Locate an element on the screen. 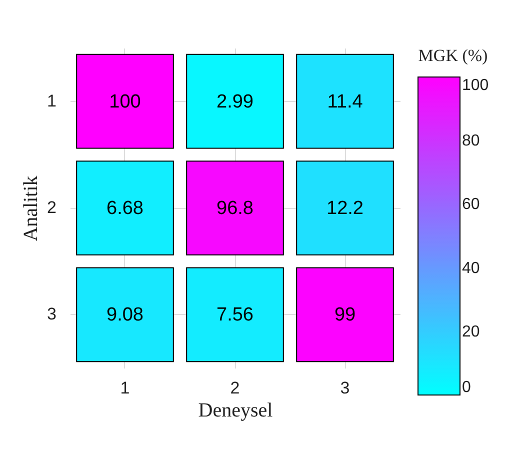  x-axis-title: Deneysel is located at coordinates (236, 411).